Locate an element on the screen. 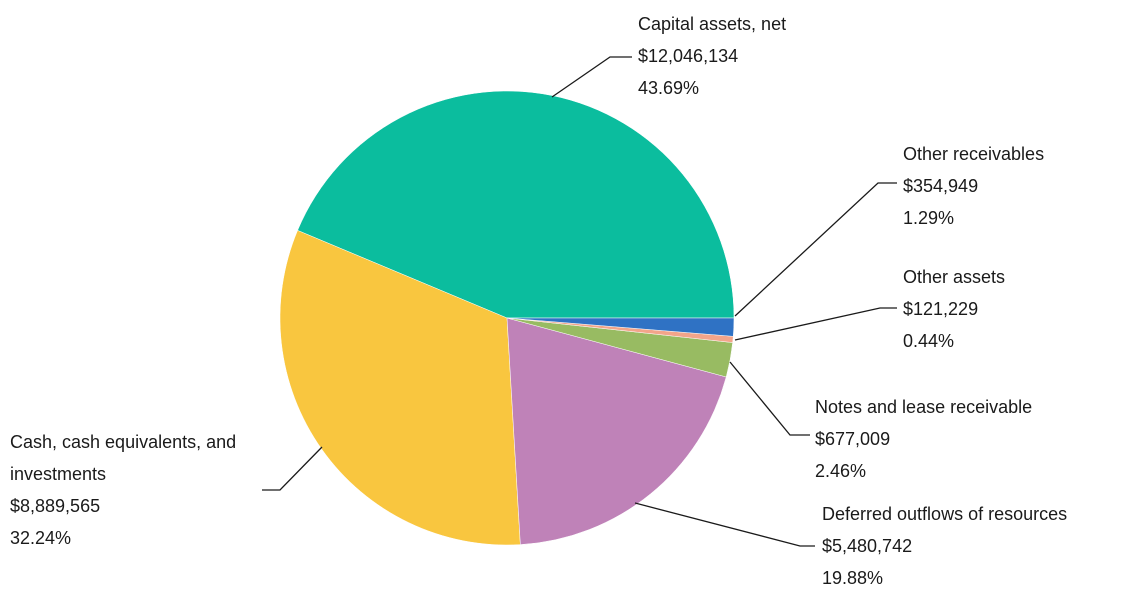  slice-label: Notes and lease receivable $677,009 2.46% is located at coordinates (965, 439).